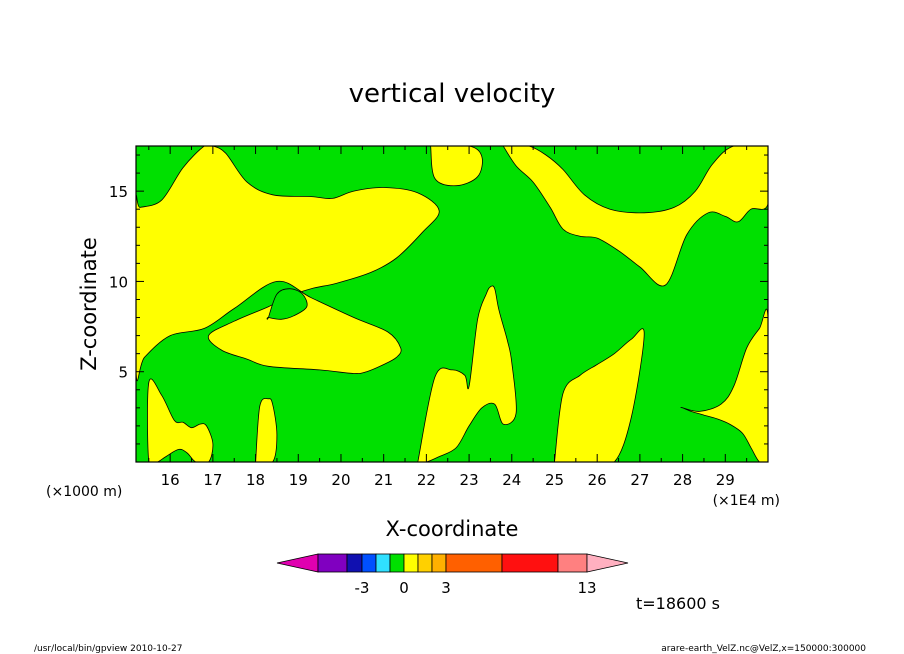 Image resolution: width=904 pixels, height=654 pixels. What do you see at coordinates (678, 603) in the screenshot?
I see `time-label: t=18600 s` at bounding box center [678, 603].